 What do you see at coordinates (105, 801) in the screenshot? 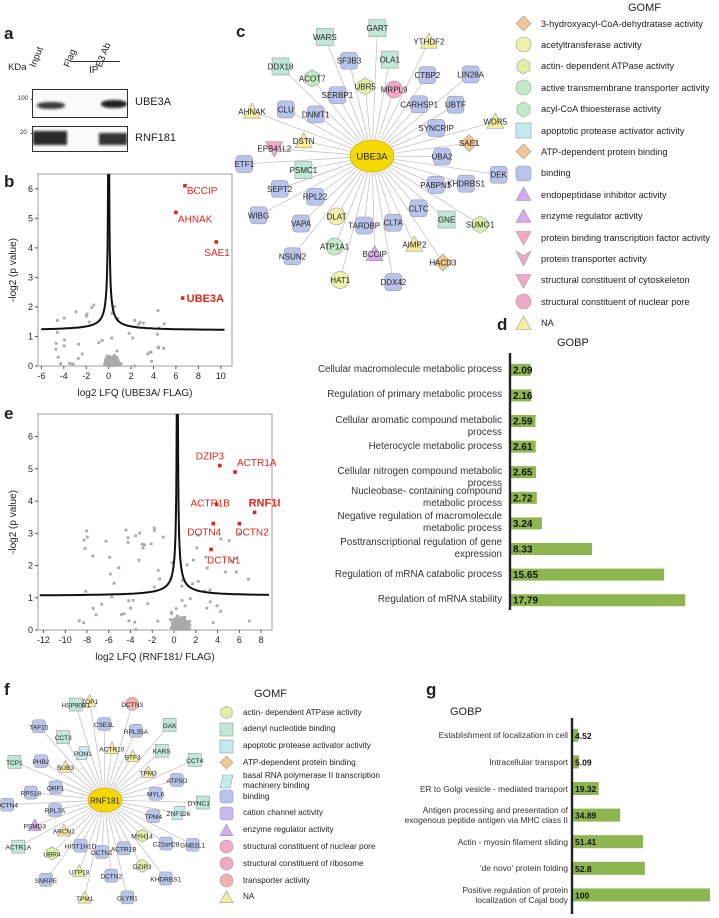
I see `hub-label: RNF181` at bounding box center [105, 801].